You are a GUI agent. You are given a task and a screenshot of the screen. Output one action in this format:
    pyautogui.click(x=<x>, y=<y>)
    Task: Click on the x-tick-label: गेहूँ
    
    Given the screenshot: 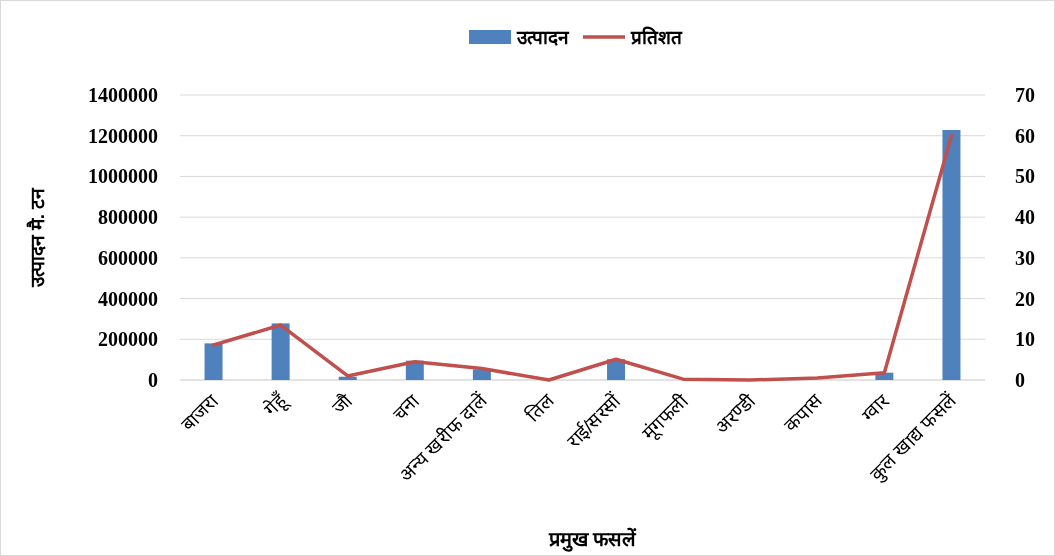 What is the action you would take?
    pyautogui.click(x=276, y=405)
    